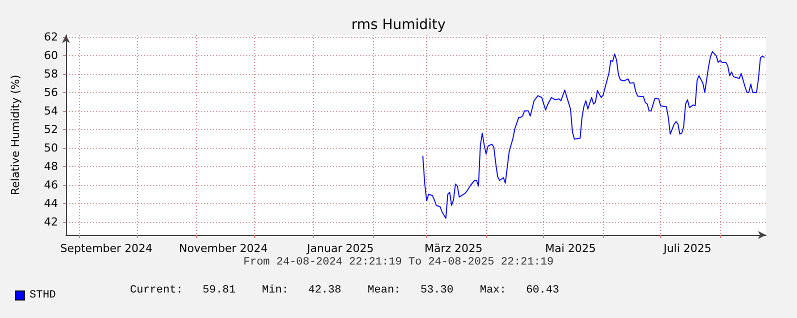  What do you see at coordinates (51, 55) in the screenshot?
I see `y-tick-label: 60` at bounding box center [51, 55].